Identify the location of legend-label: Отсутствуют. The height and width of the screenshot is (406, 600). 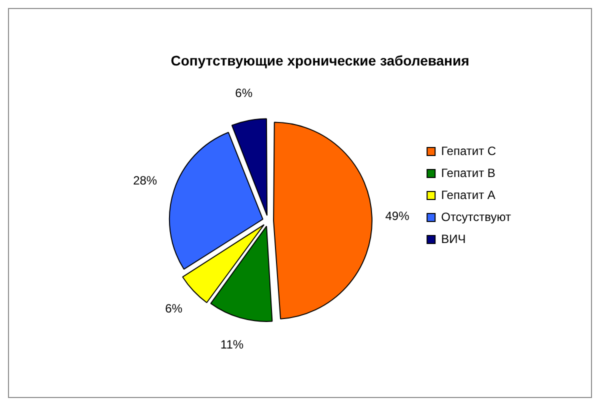
(476, 217).